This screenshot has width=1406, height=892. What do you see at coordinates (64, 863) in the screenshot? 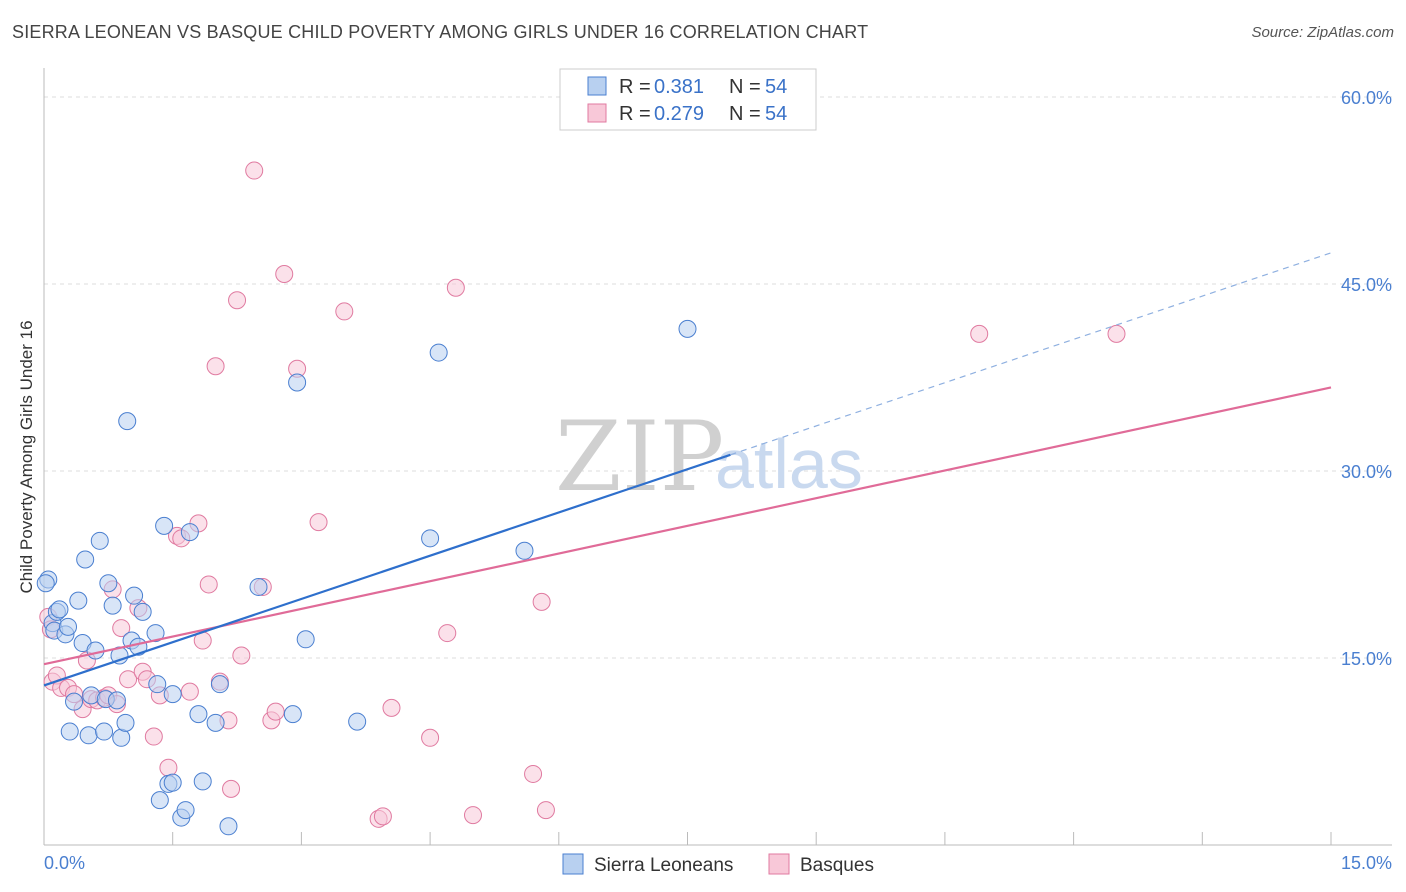
I see `x-tick-min: 0.0%` at bounding box center [64, 863].